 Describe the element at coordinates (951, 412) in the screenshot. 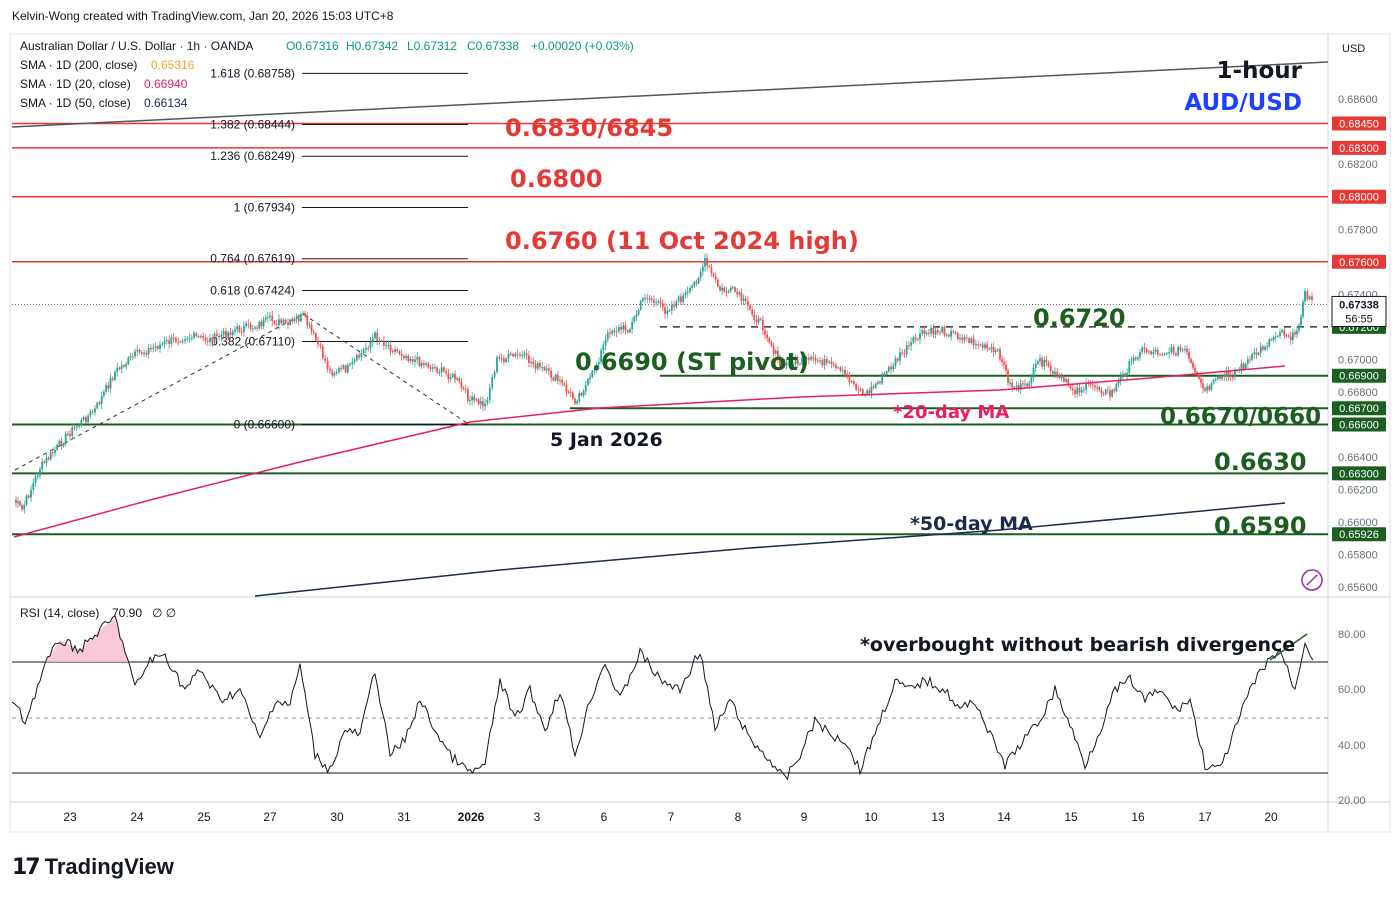

I see `ma20-label: *20-day MA` at that location.